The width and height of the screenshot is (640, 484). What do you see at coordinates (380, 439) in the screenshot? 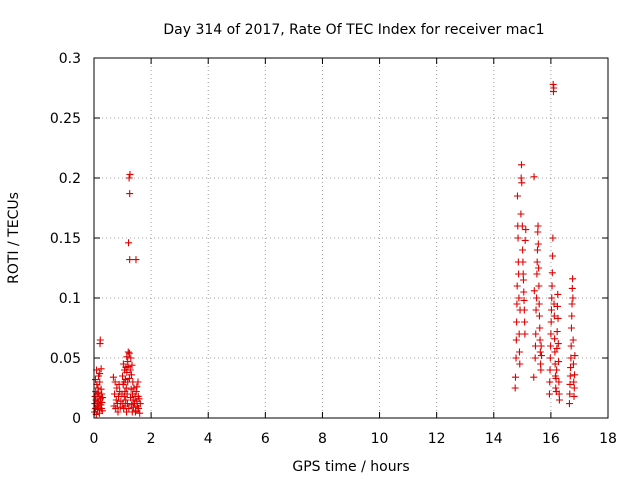
I see `x-tick-label: 10` at bounding box center [380, 439].